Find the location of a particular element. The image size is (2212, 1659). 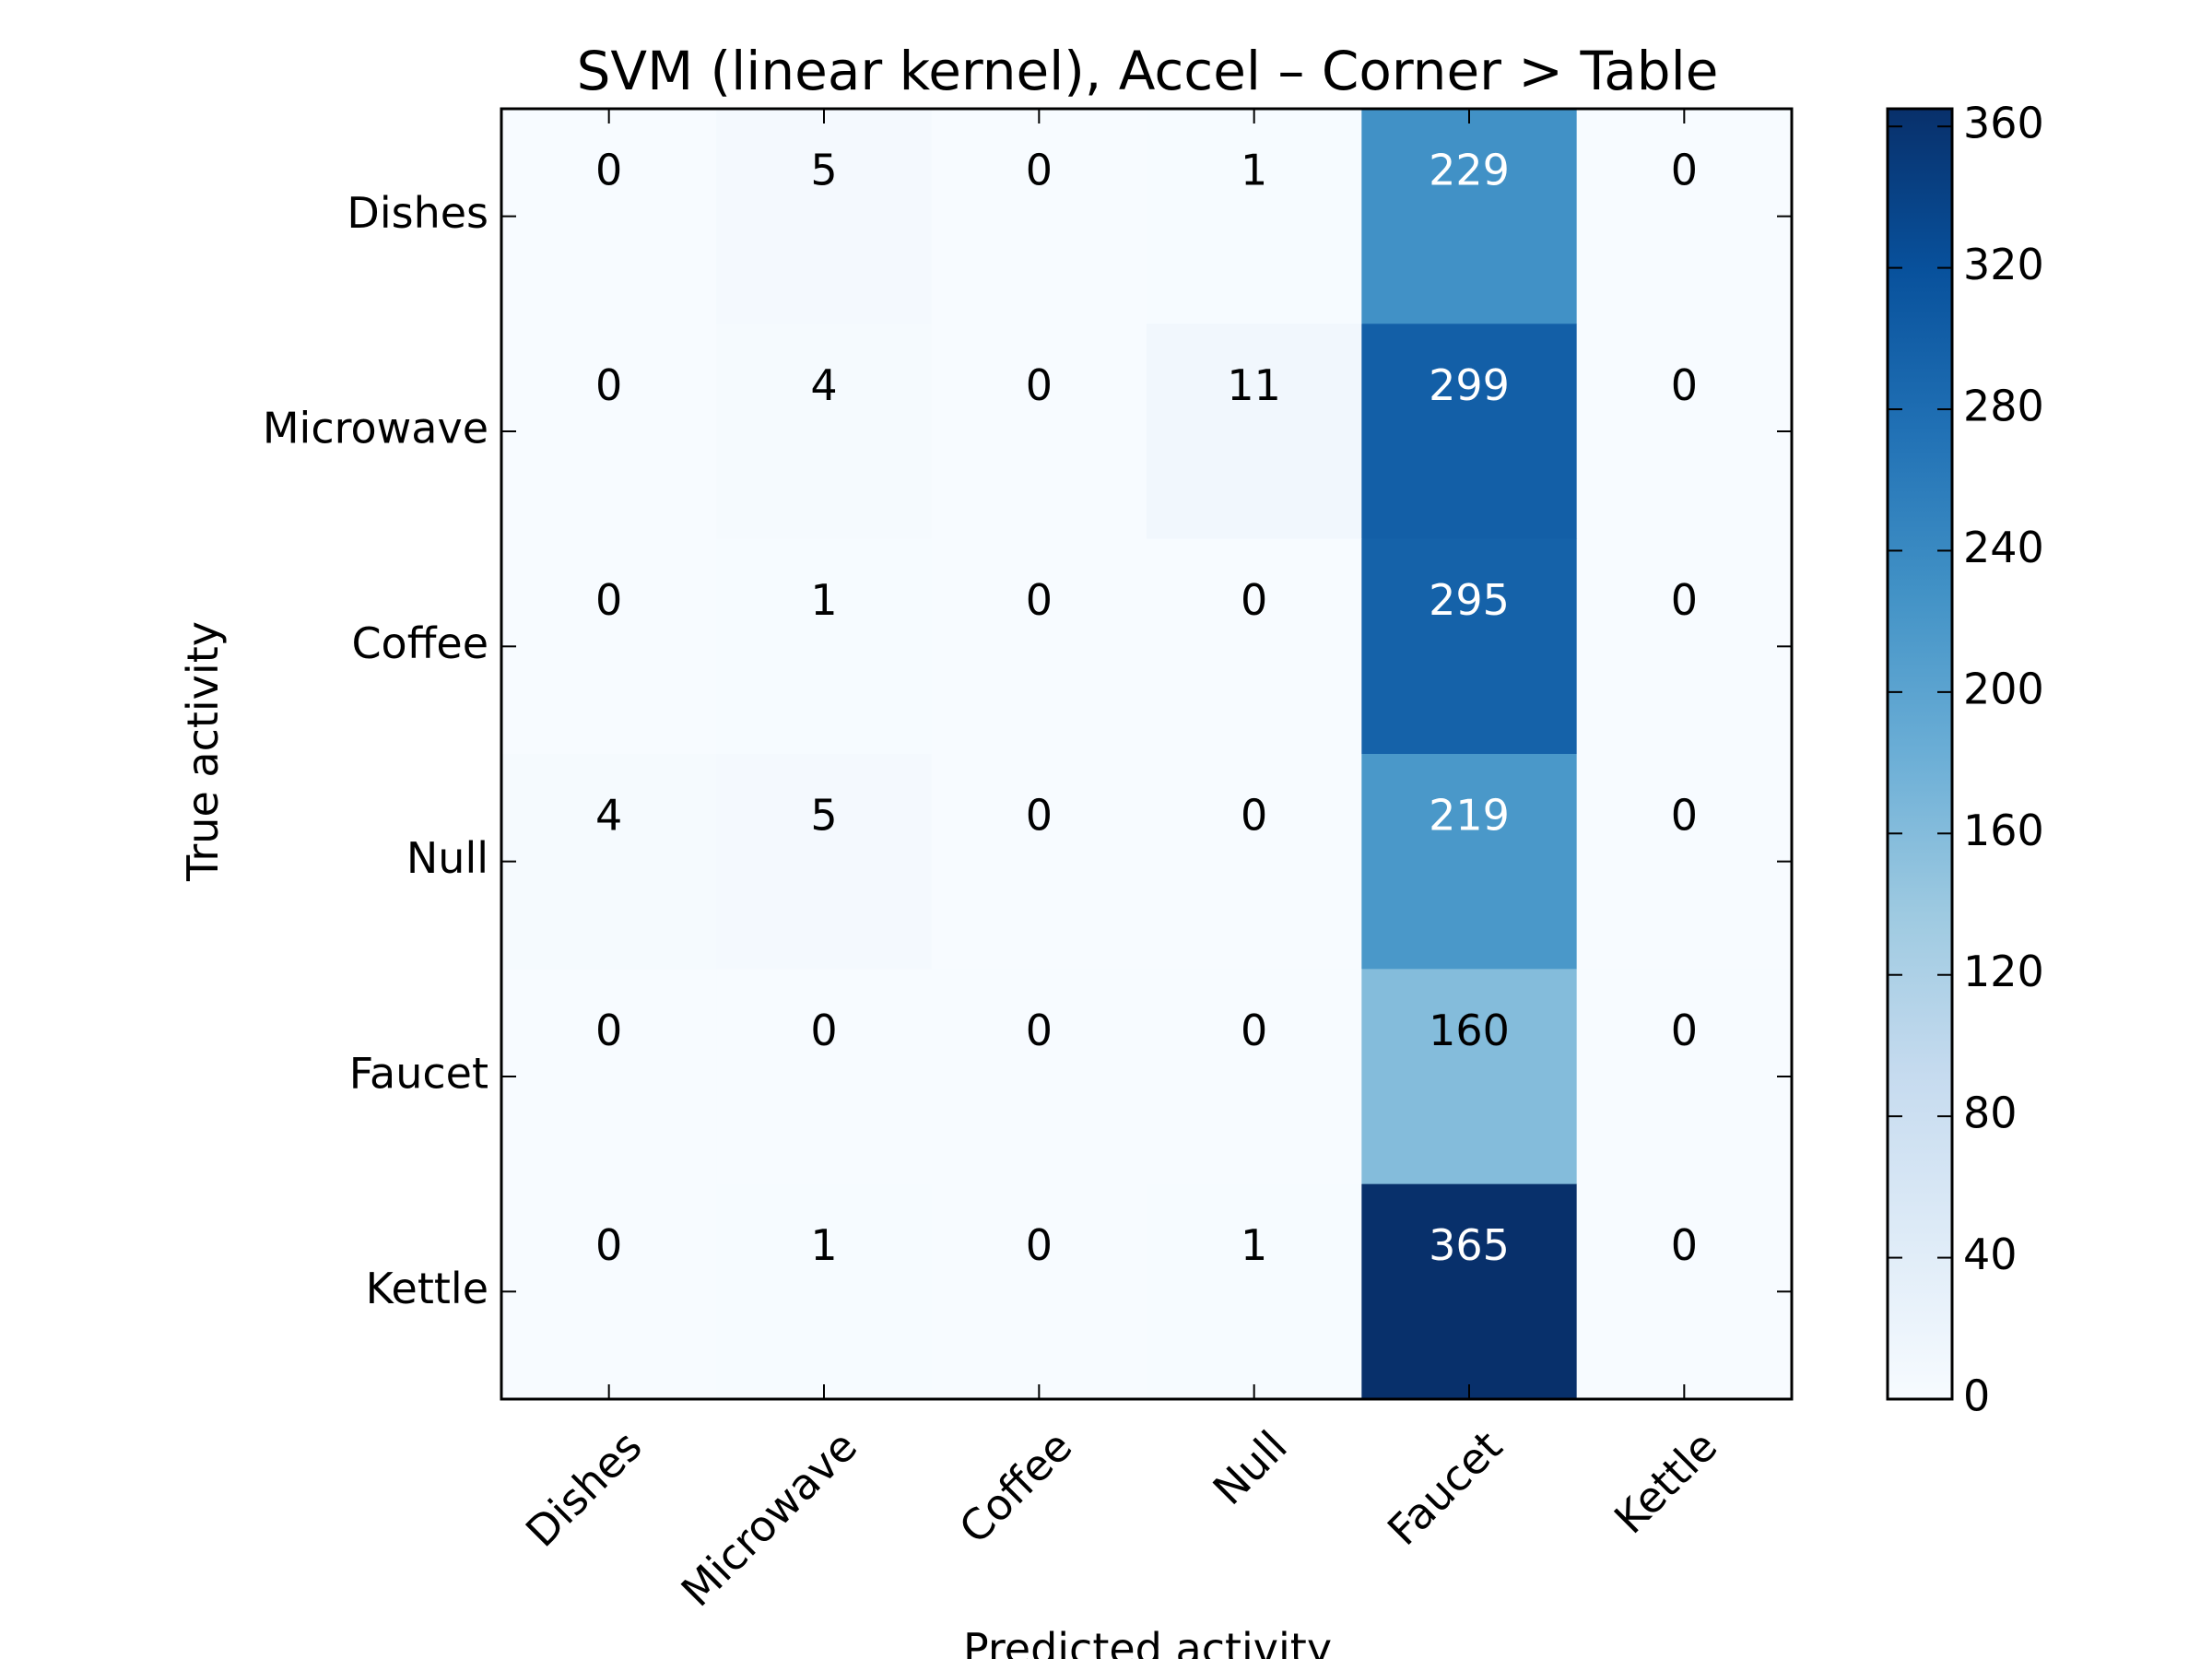

y-tick-label: Dishes is located at coordinates (417, 213).